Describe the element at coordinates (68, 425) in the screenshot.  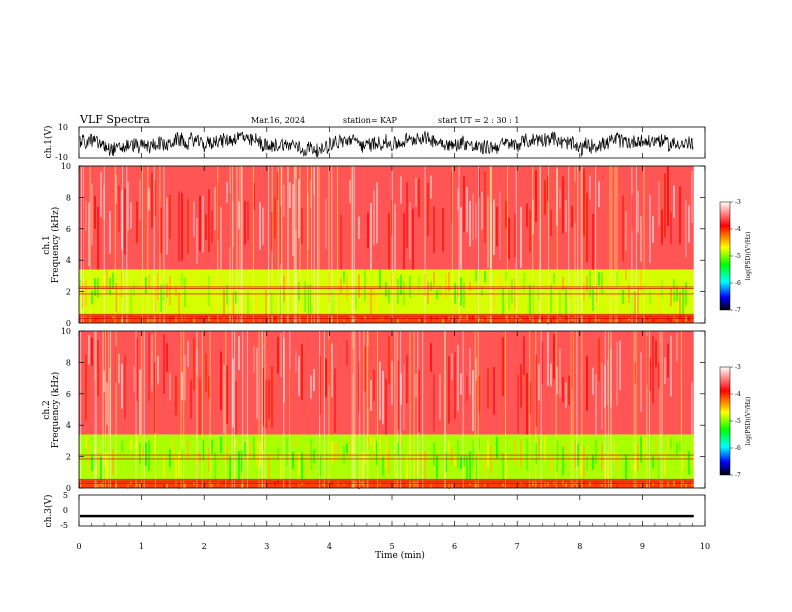
I see `frequency-tick-label: 4` at that location.